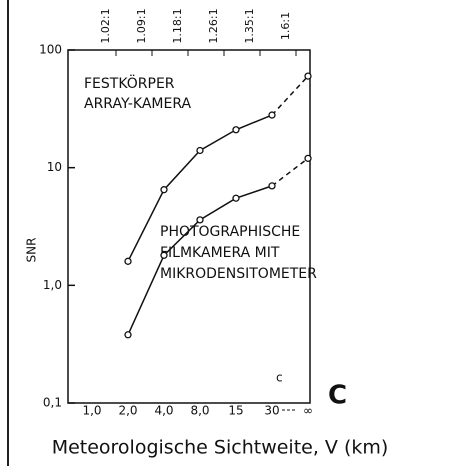  Describe the element at coordinates (137, 104) in the screenshot. I see `annotation: ARRAY-KAMERA` at that location.